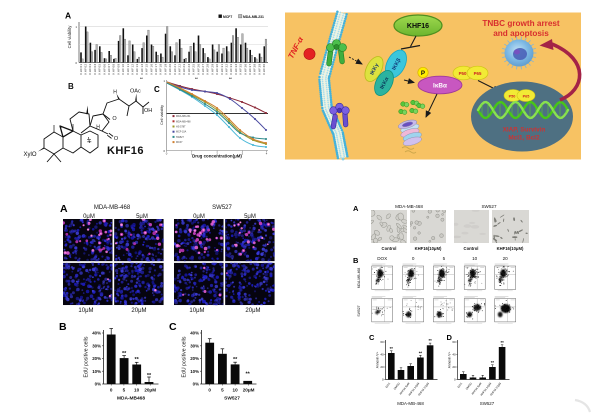  What do you see at coordinates (147, 69) in the screenshot?
I see `svg-text: KHF15` at bounding box center [147, 69].